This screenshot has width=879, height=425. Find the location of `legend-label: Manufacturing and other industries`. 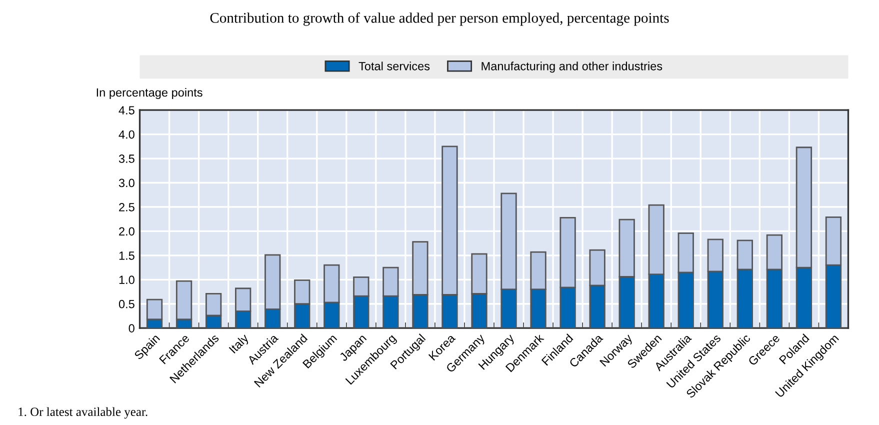

legend-label: Manufacturing and other industries is located at coordinates (572, 67).